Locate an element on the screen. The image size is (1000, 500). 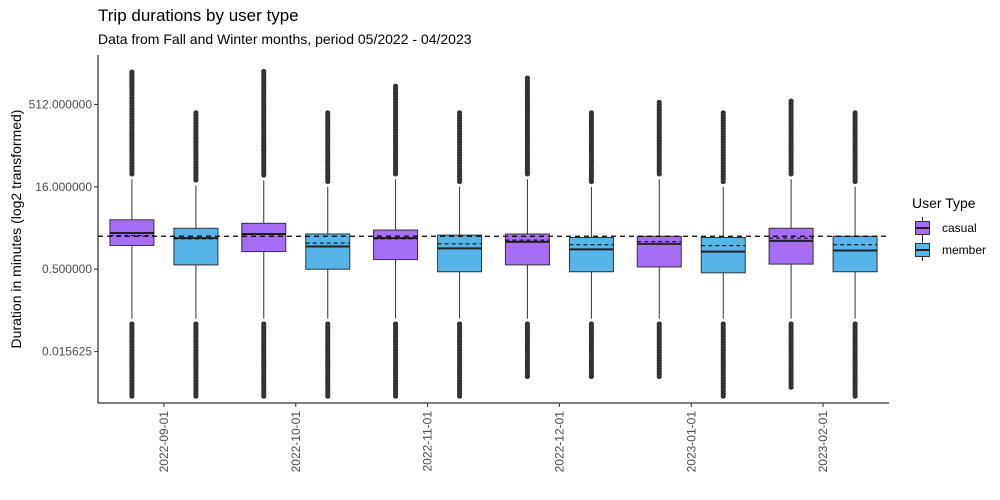
legend-label-casual: casual is located at coordinates (959, 228).